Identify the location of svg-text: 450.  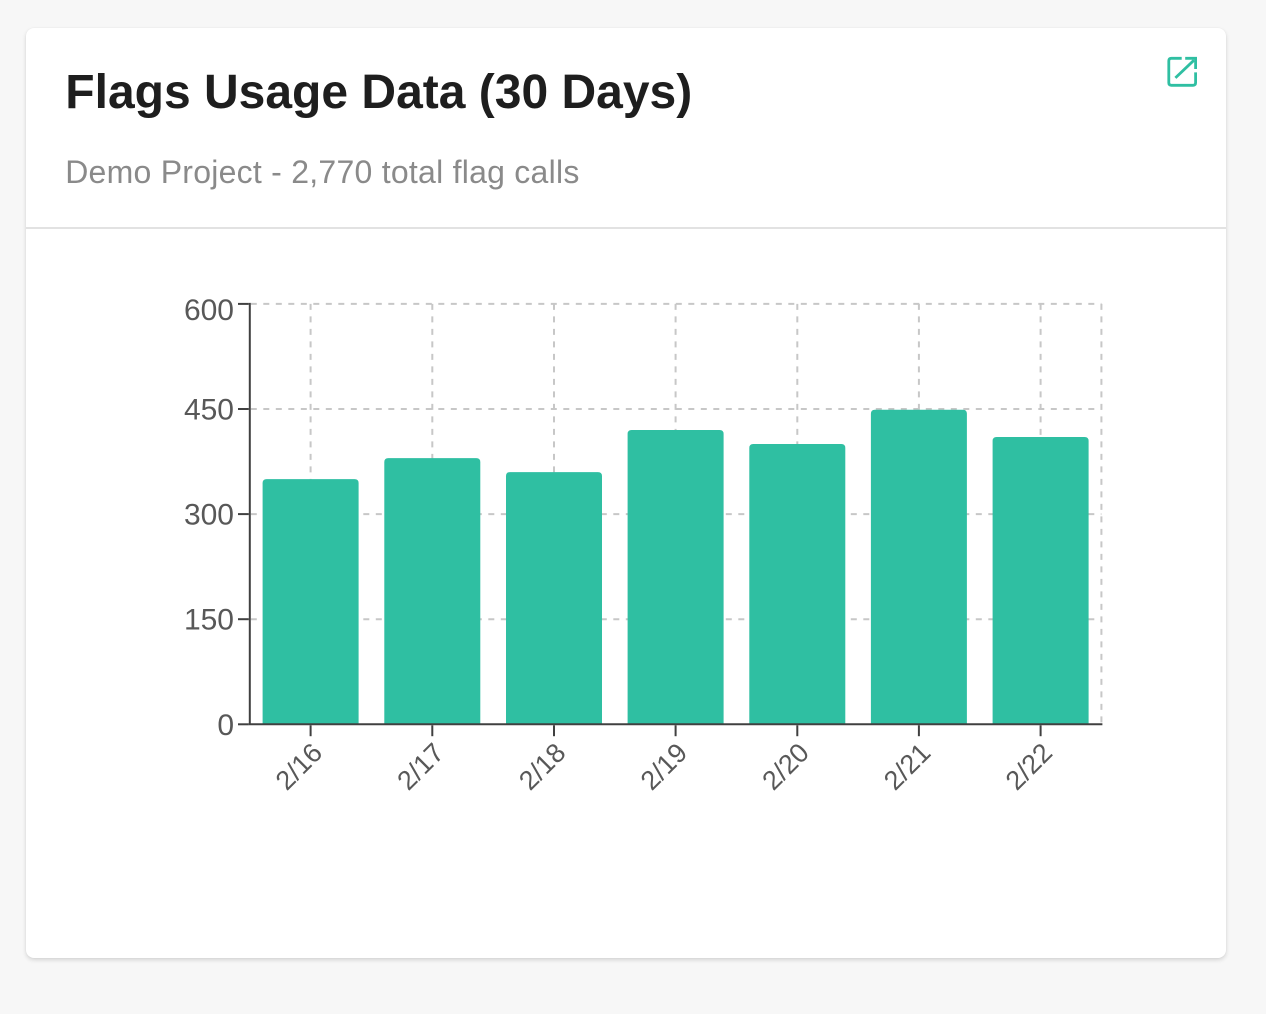
(209, 410).